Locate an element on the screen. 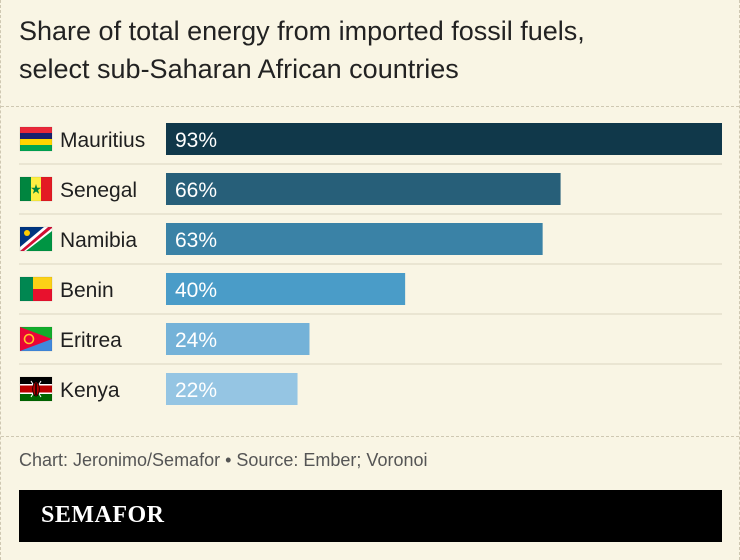  country-label: Kenya is located at coordinates (90, 390).